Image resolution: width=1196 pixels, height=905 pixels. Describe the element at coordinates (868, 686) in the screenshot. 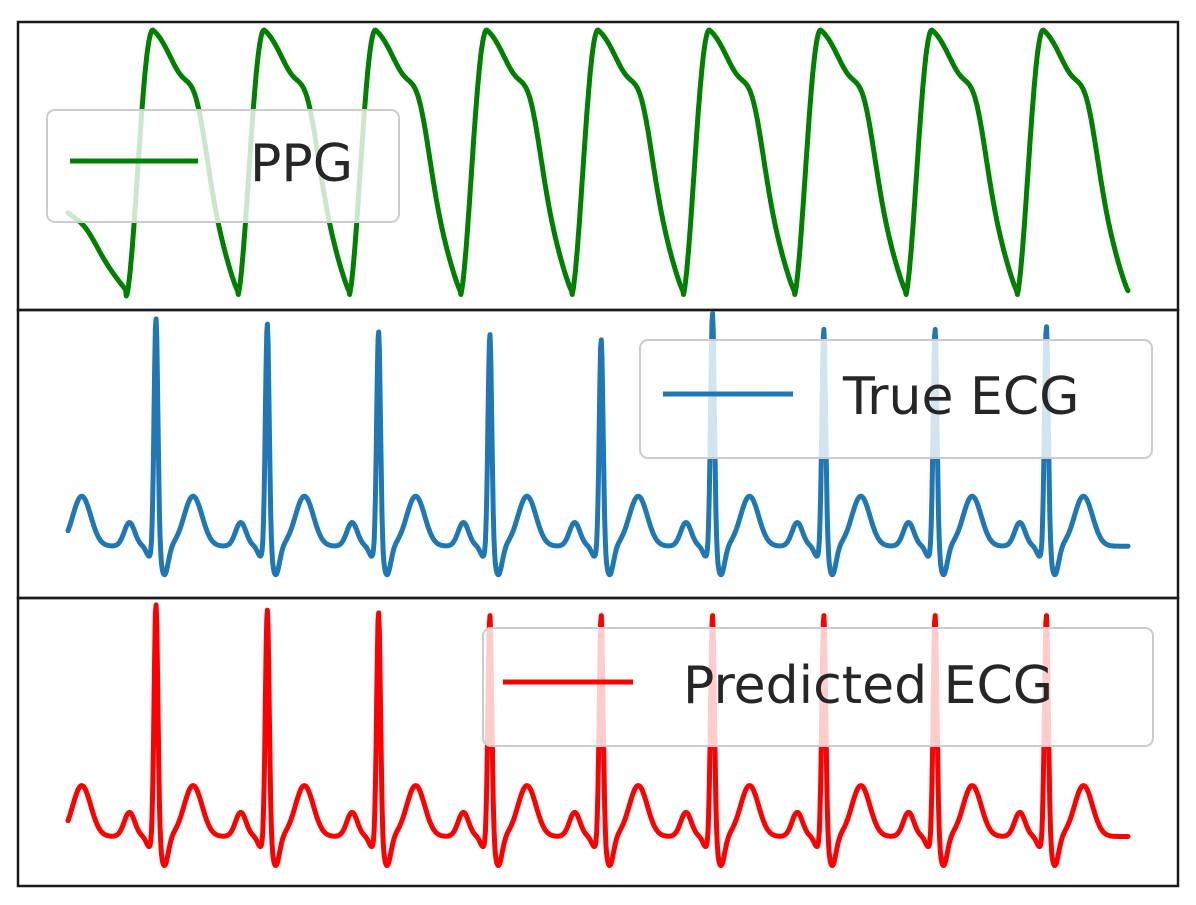

I see `predicted-ecg-legend-label: Predicted ECG` at that location.